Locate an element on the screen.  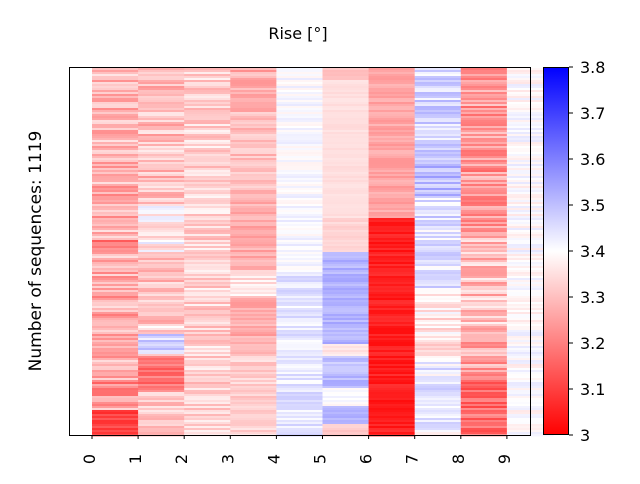
colorbar-ticks: 33.13.23.33.43.53.63.73.8 is located at coordinates (587, 251).